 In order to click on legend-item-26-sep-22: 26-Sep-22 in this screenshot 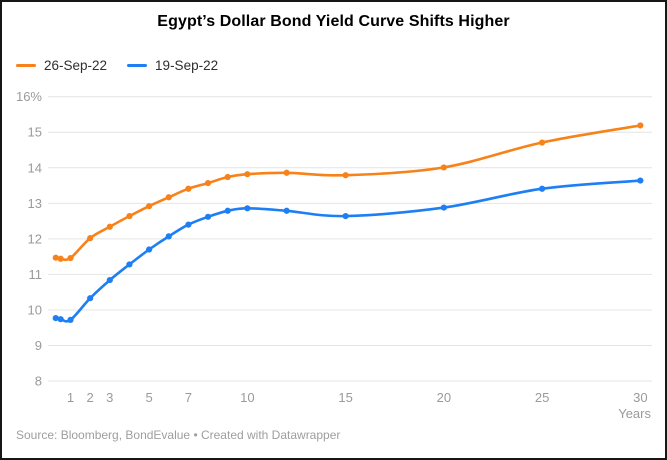, I will do `click(61, 65)`.